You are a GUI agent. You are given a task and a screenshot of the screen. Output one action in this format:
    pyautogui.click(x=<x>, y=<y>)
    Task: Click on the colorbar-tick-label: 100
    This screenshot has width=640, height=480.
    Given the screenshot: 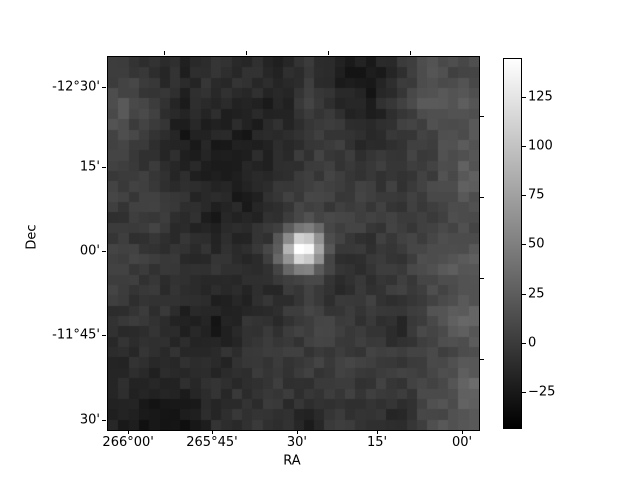 What is the action you would take?
    pyautogui.click(x=540, y=146)
    